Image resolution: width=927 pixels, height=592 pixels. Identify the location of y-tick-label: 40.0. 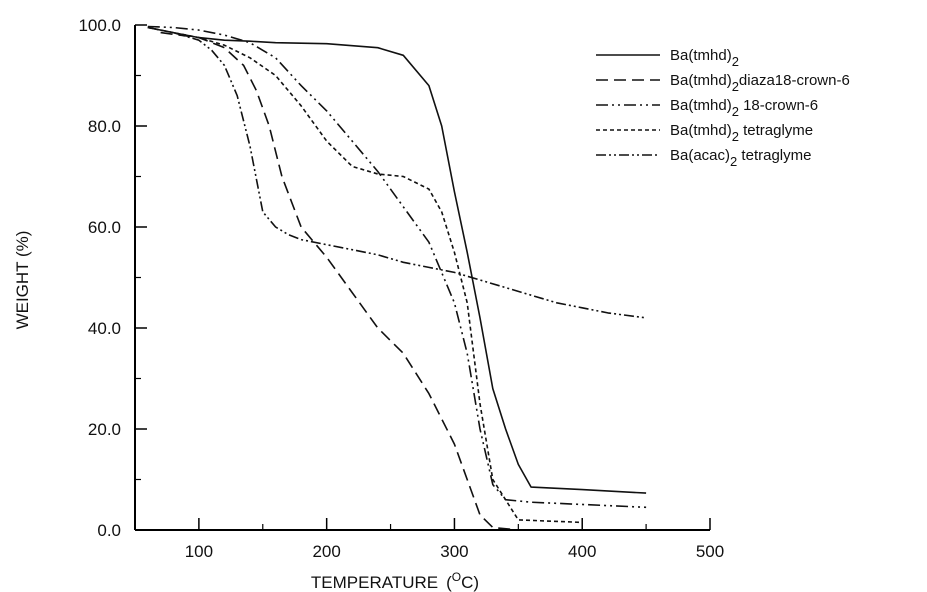
(104, 328).